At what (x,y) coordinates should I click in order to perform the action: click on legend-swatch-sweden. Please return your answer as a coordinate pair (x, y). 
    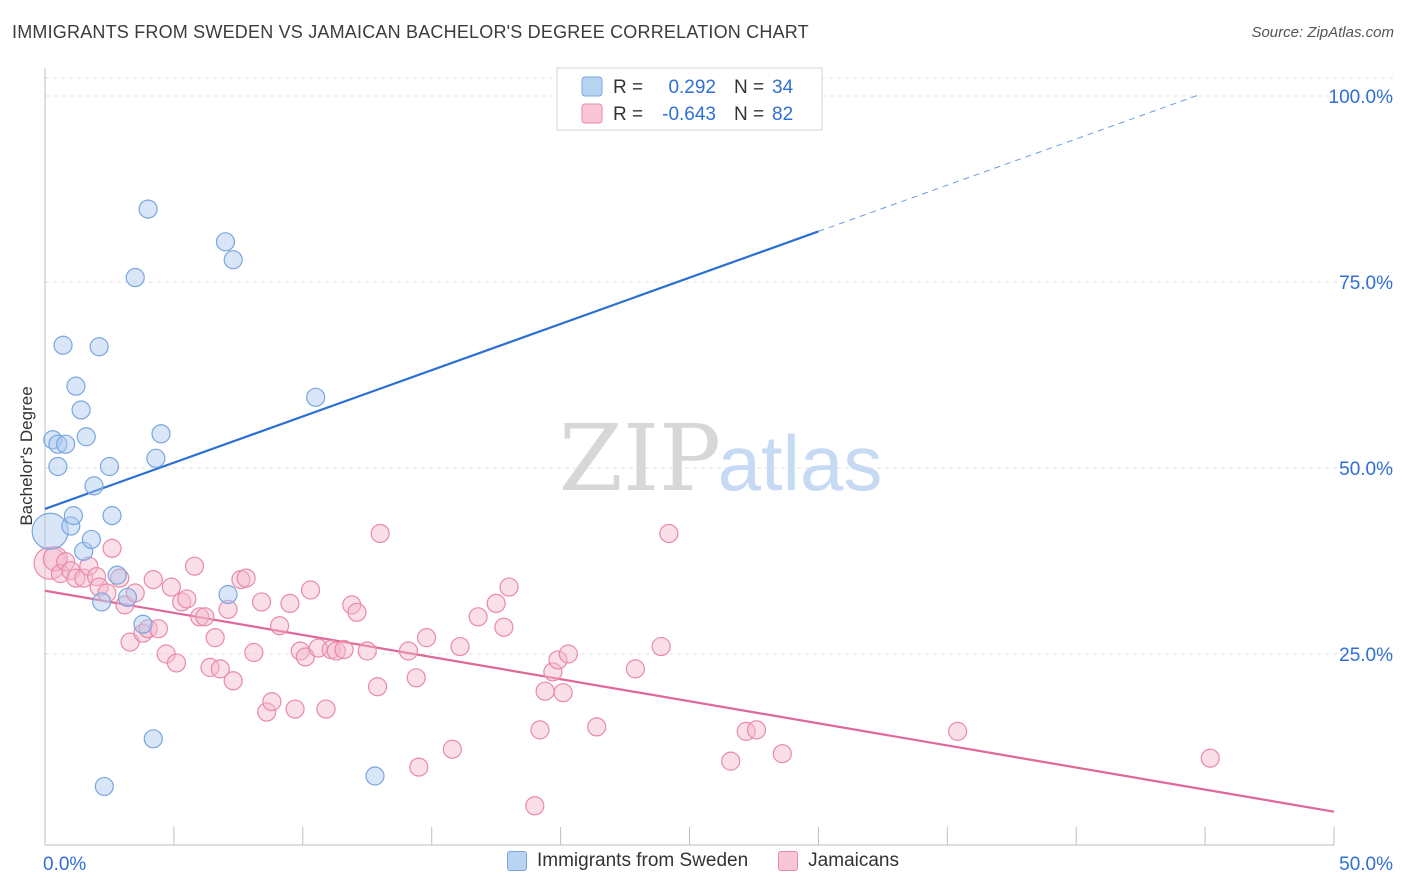
    Looking at the image, I should click on (516, 861).